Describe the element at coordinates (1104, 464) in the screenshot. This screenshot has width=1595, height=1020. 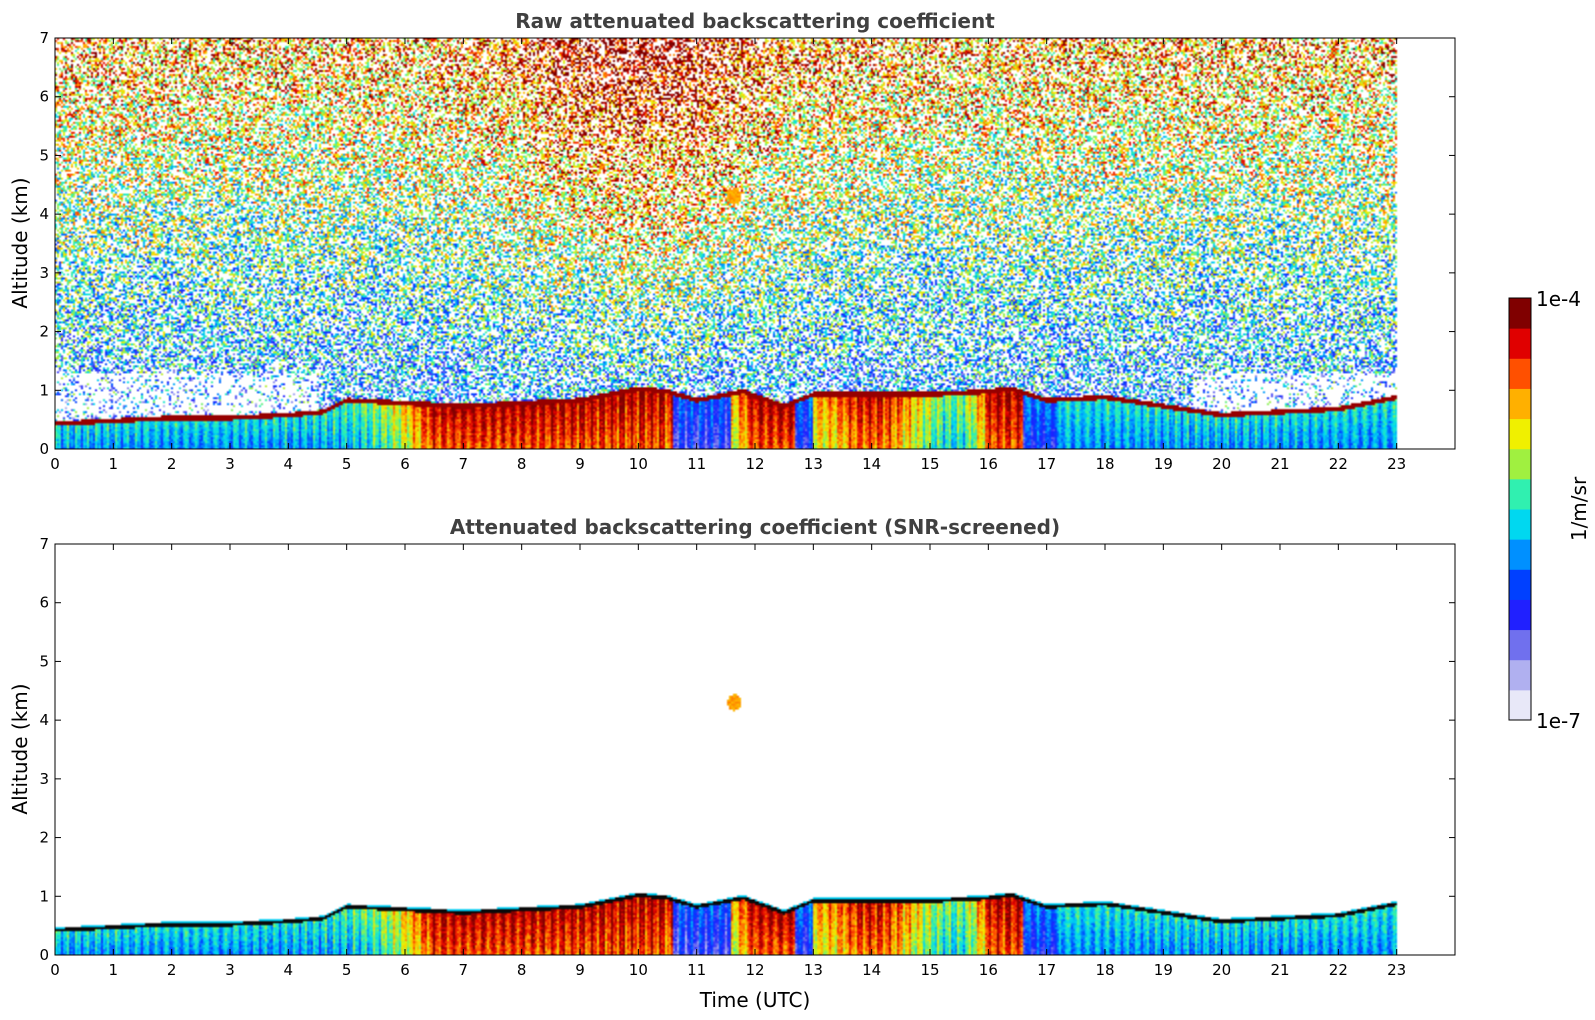
I see `panel-raw-x-tick-label: 18` at that location.